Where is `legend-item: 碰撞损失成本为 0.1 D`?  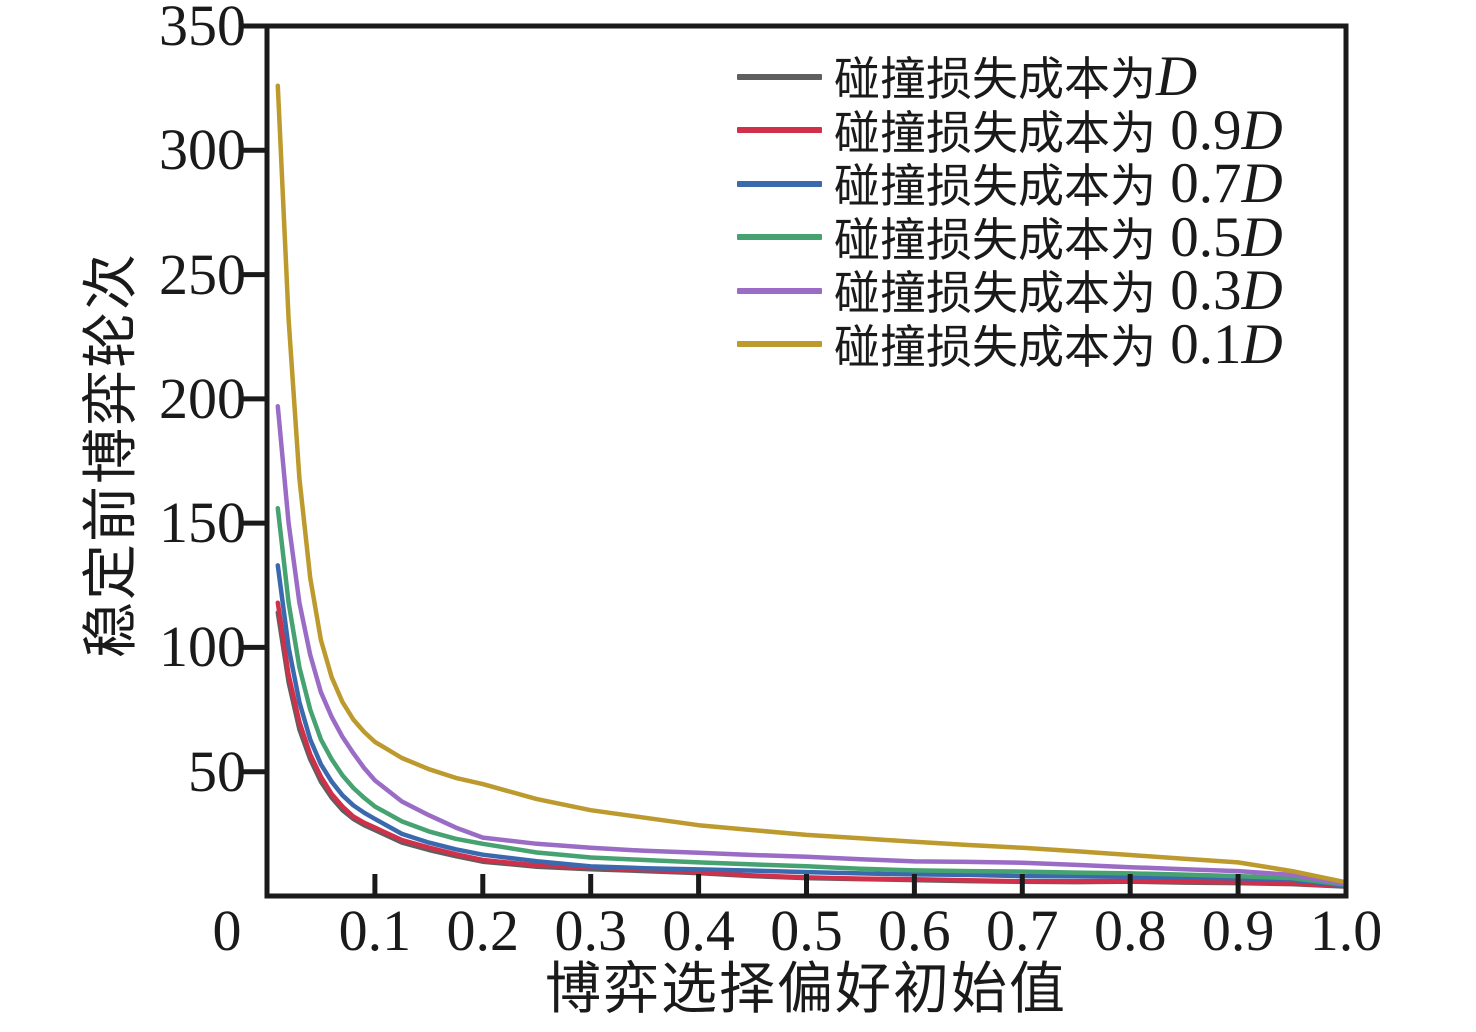
legend-item: 碰撞损失成本为 0.1 D is located at coordinates (1010, 344).